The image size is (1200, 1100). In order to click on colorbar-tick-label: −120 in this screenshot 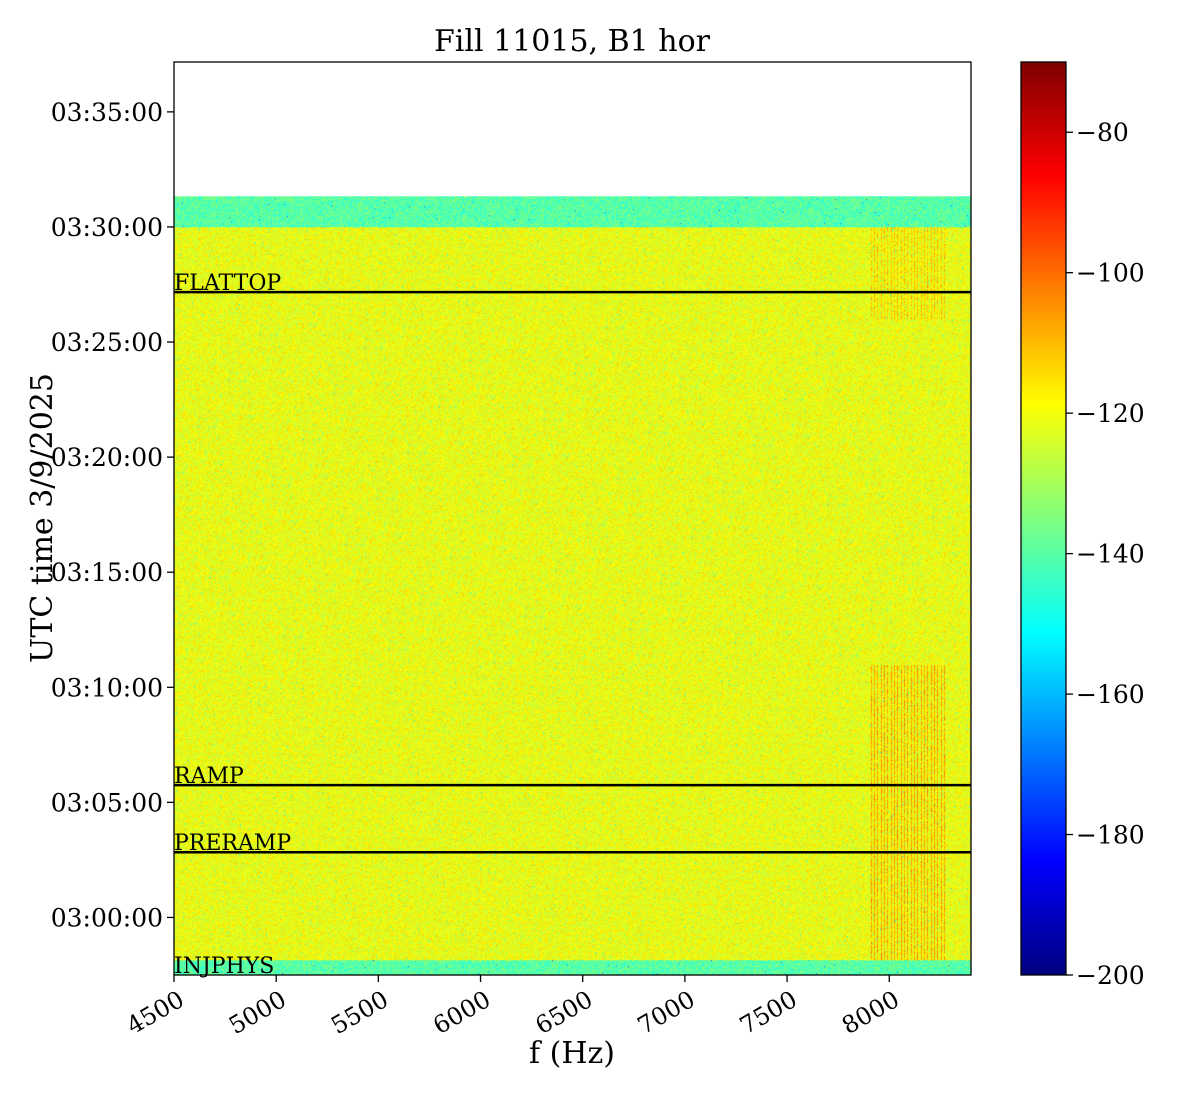, I will do `click(1110, 413)`.